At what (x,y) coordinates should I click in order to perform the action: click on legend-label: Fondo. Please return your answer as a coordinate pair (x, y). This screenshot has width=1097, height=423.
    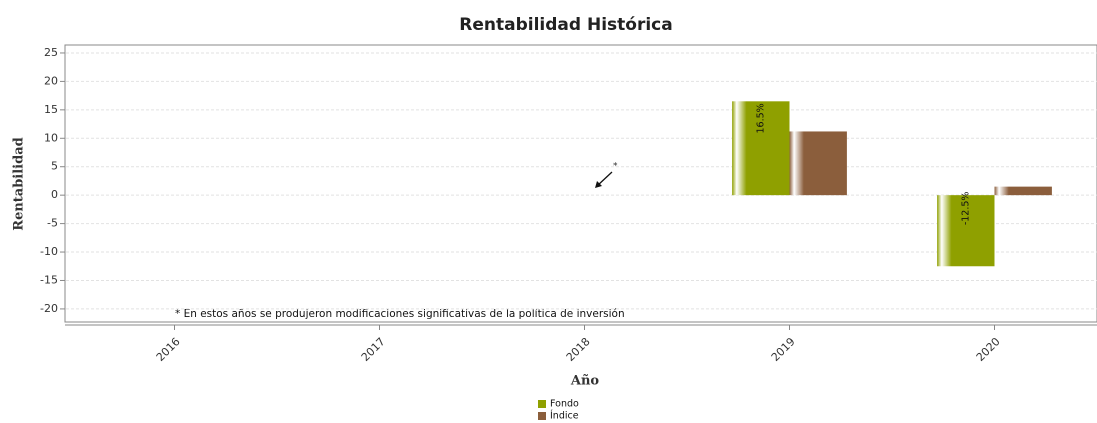
    Looking at the image, I should click on (564, 404).